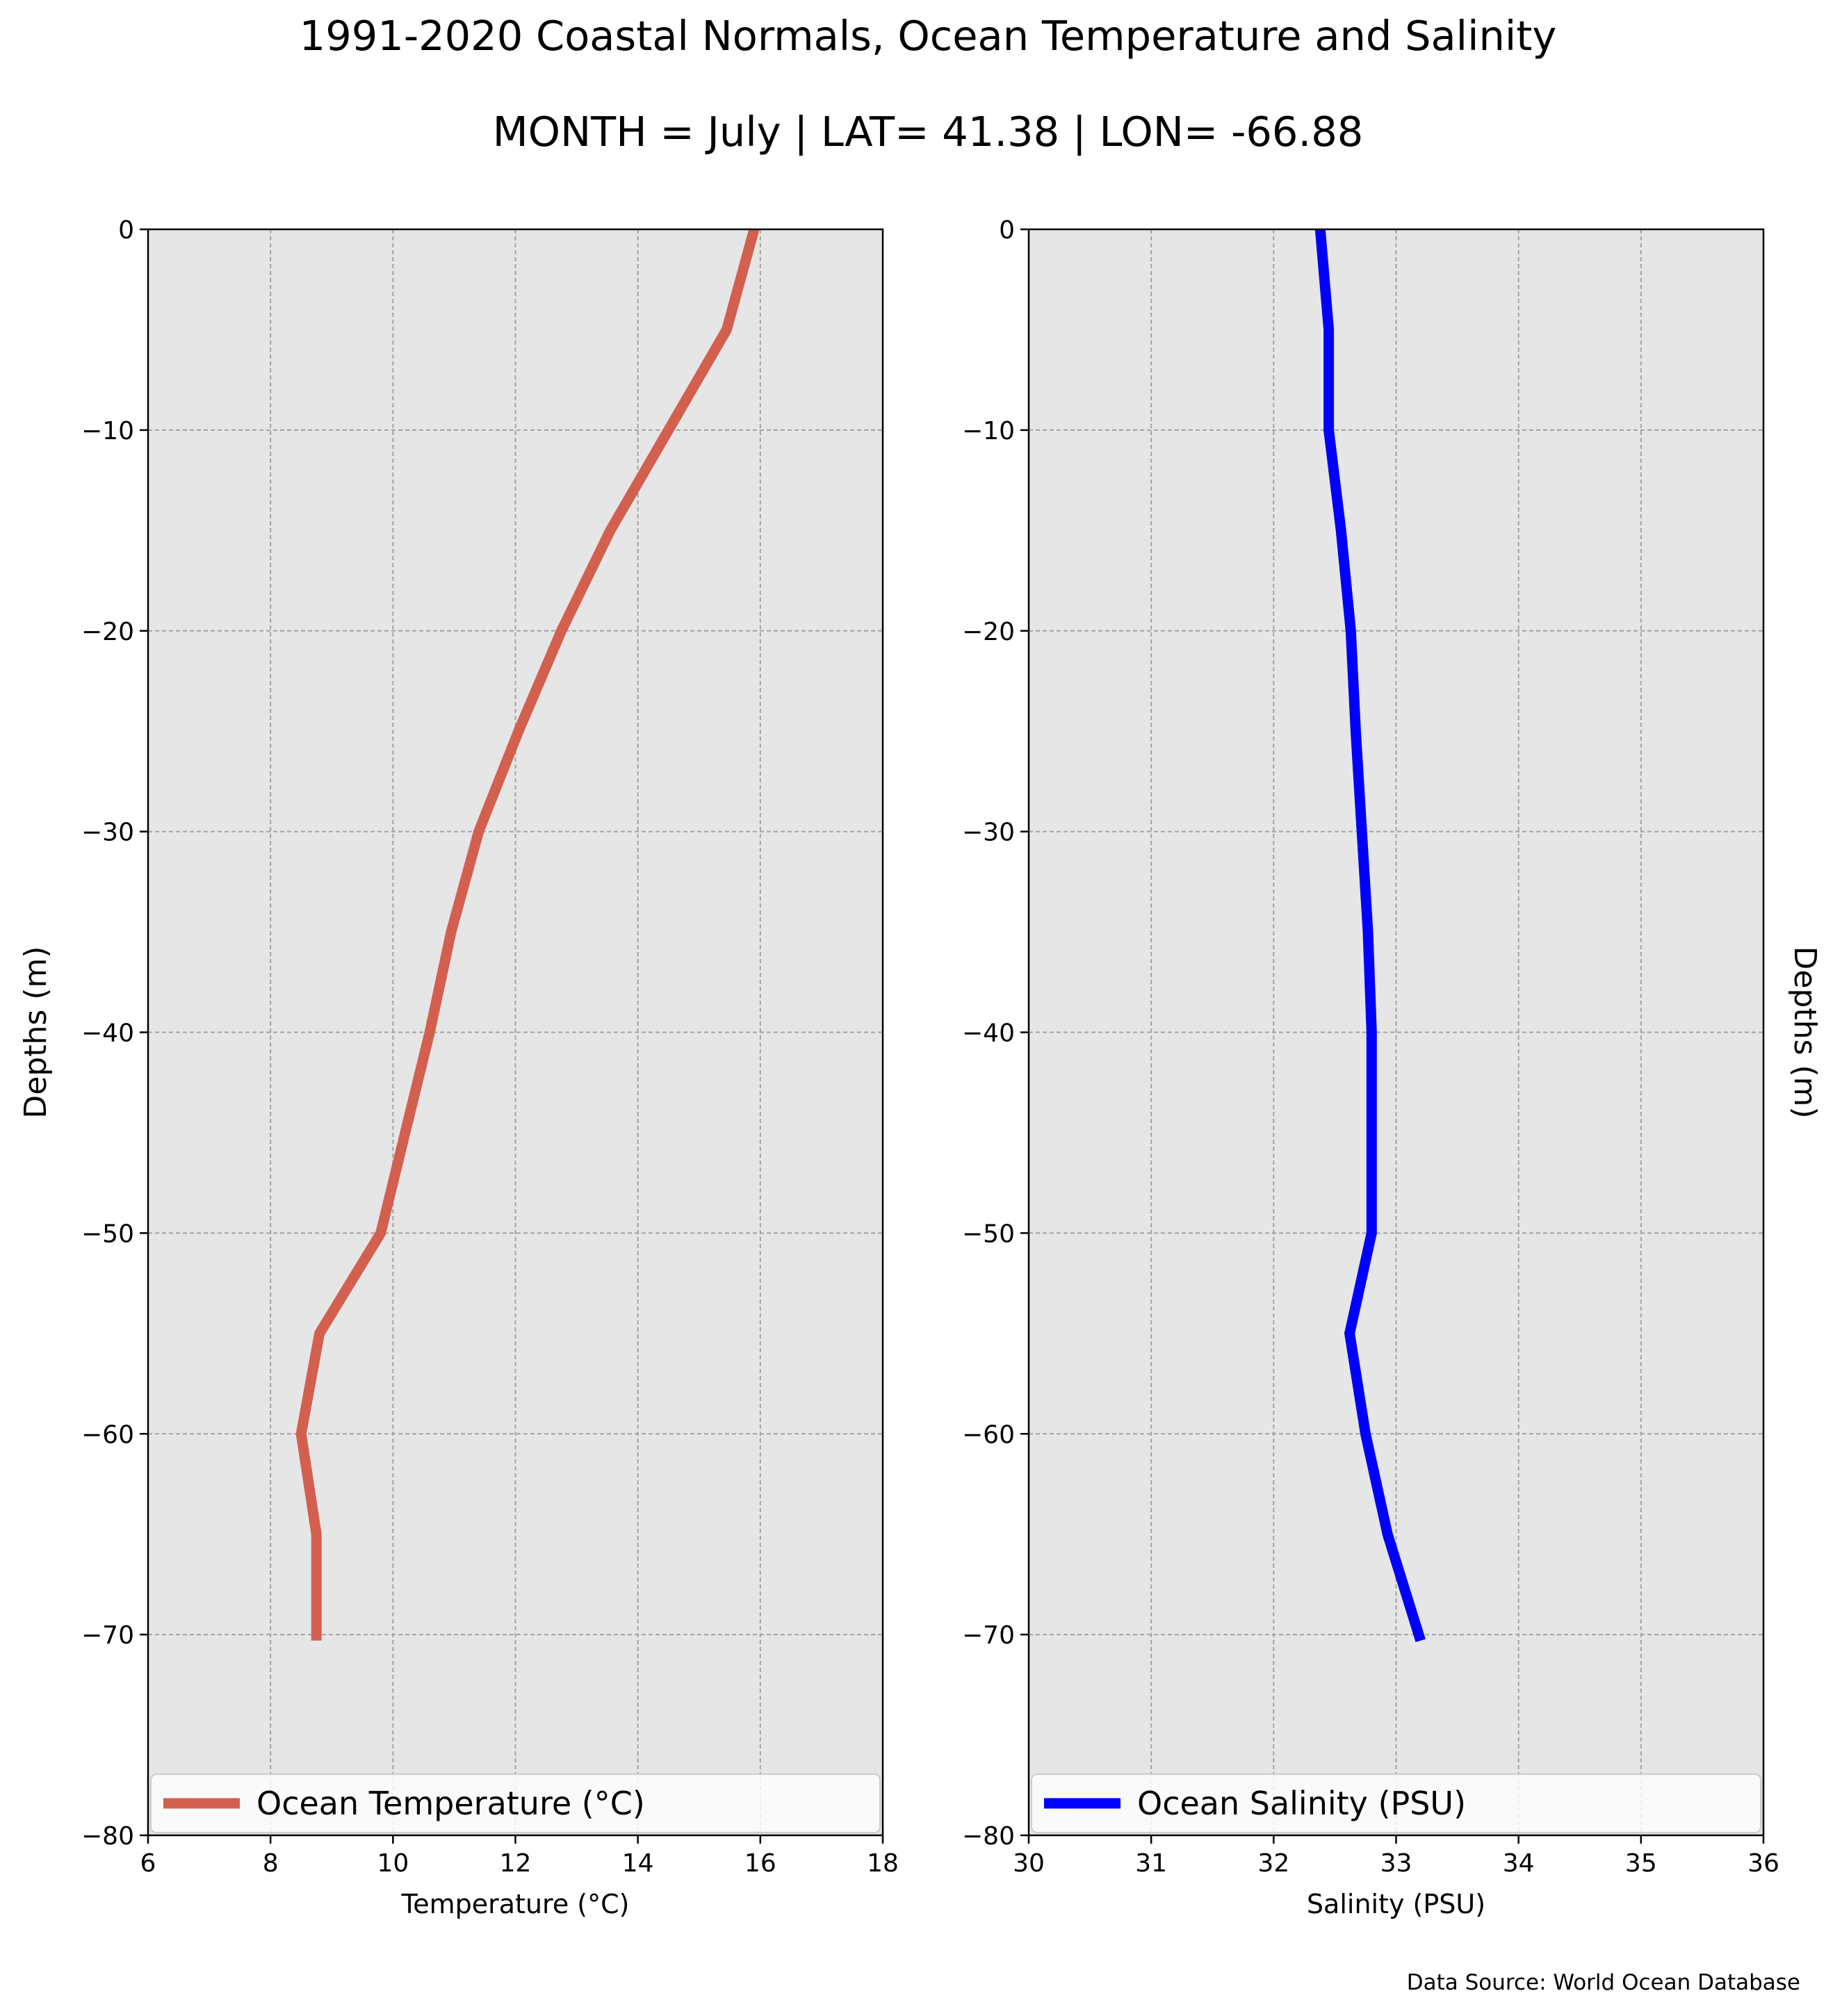 The width and height of the screenshot is (1842, 2016). Describe the element at coordinates (1029, 1864) in the screenshot. I see `salinity-x-tick-label: 30` at that location.